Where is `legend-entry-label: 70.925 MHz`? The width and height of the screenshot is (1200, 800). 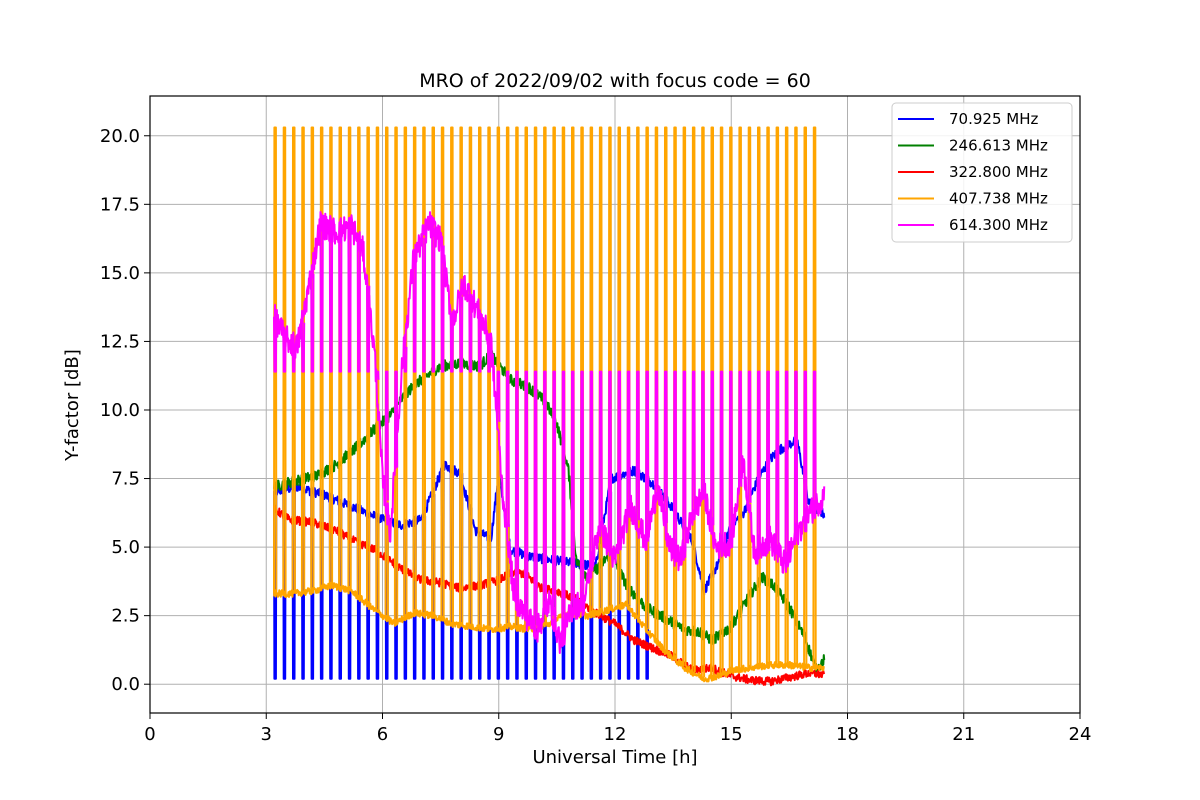 legend-entry-label: 70.925 MHz is located at coordinates (993, 119).